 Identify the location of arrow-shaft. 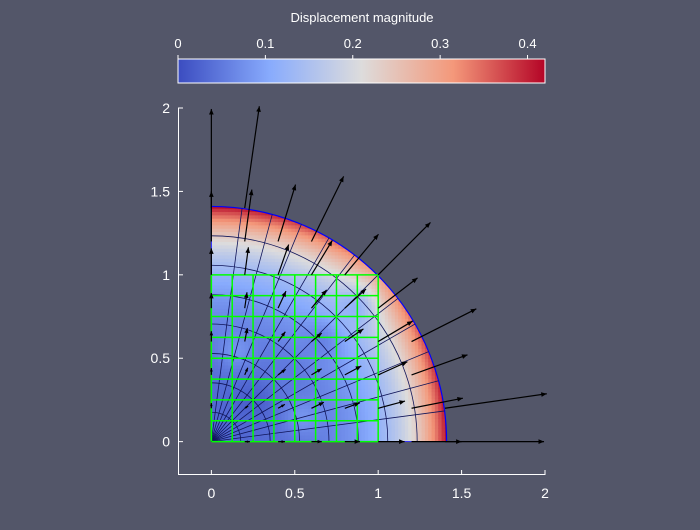
(495, 401).